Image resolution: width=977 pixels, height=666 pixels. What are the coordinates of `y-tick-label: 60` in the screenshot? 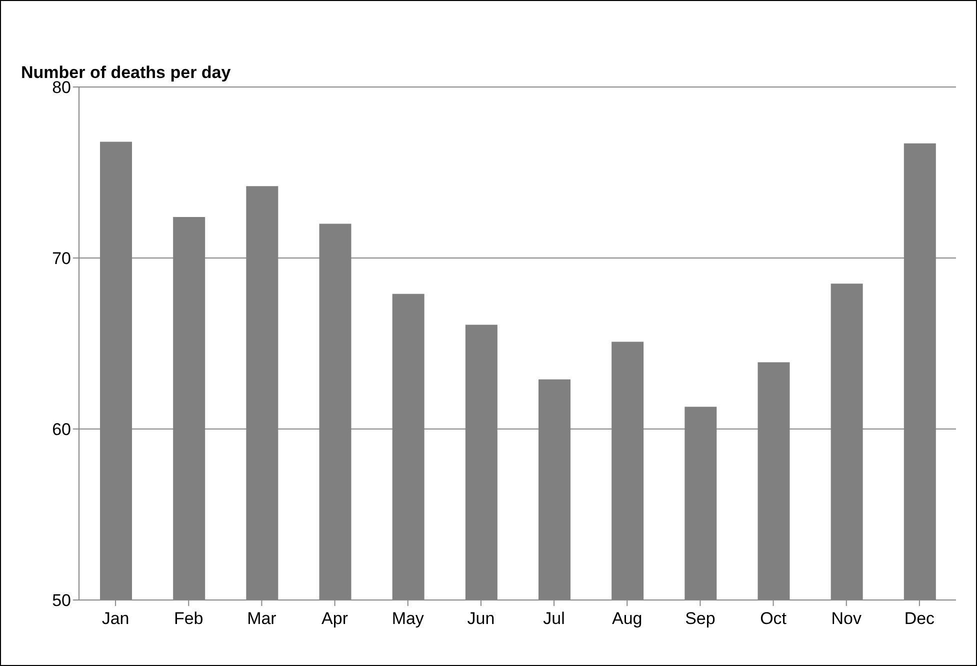 It's located at (61, 430).